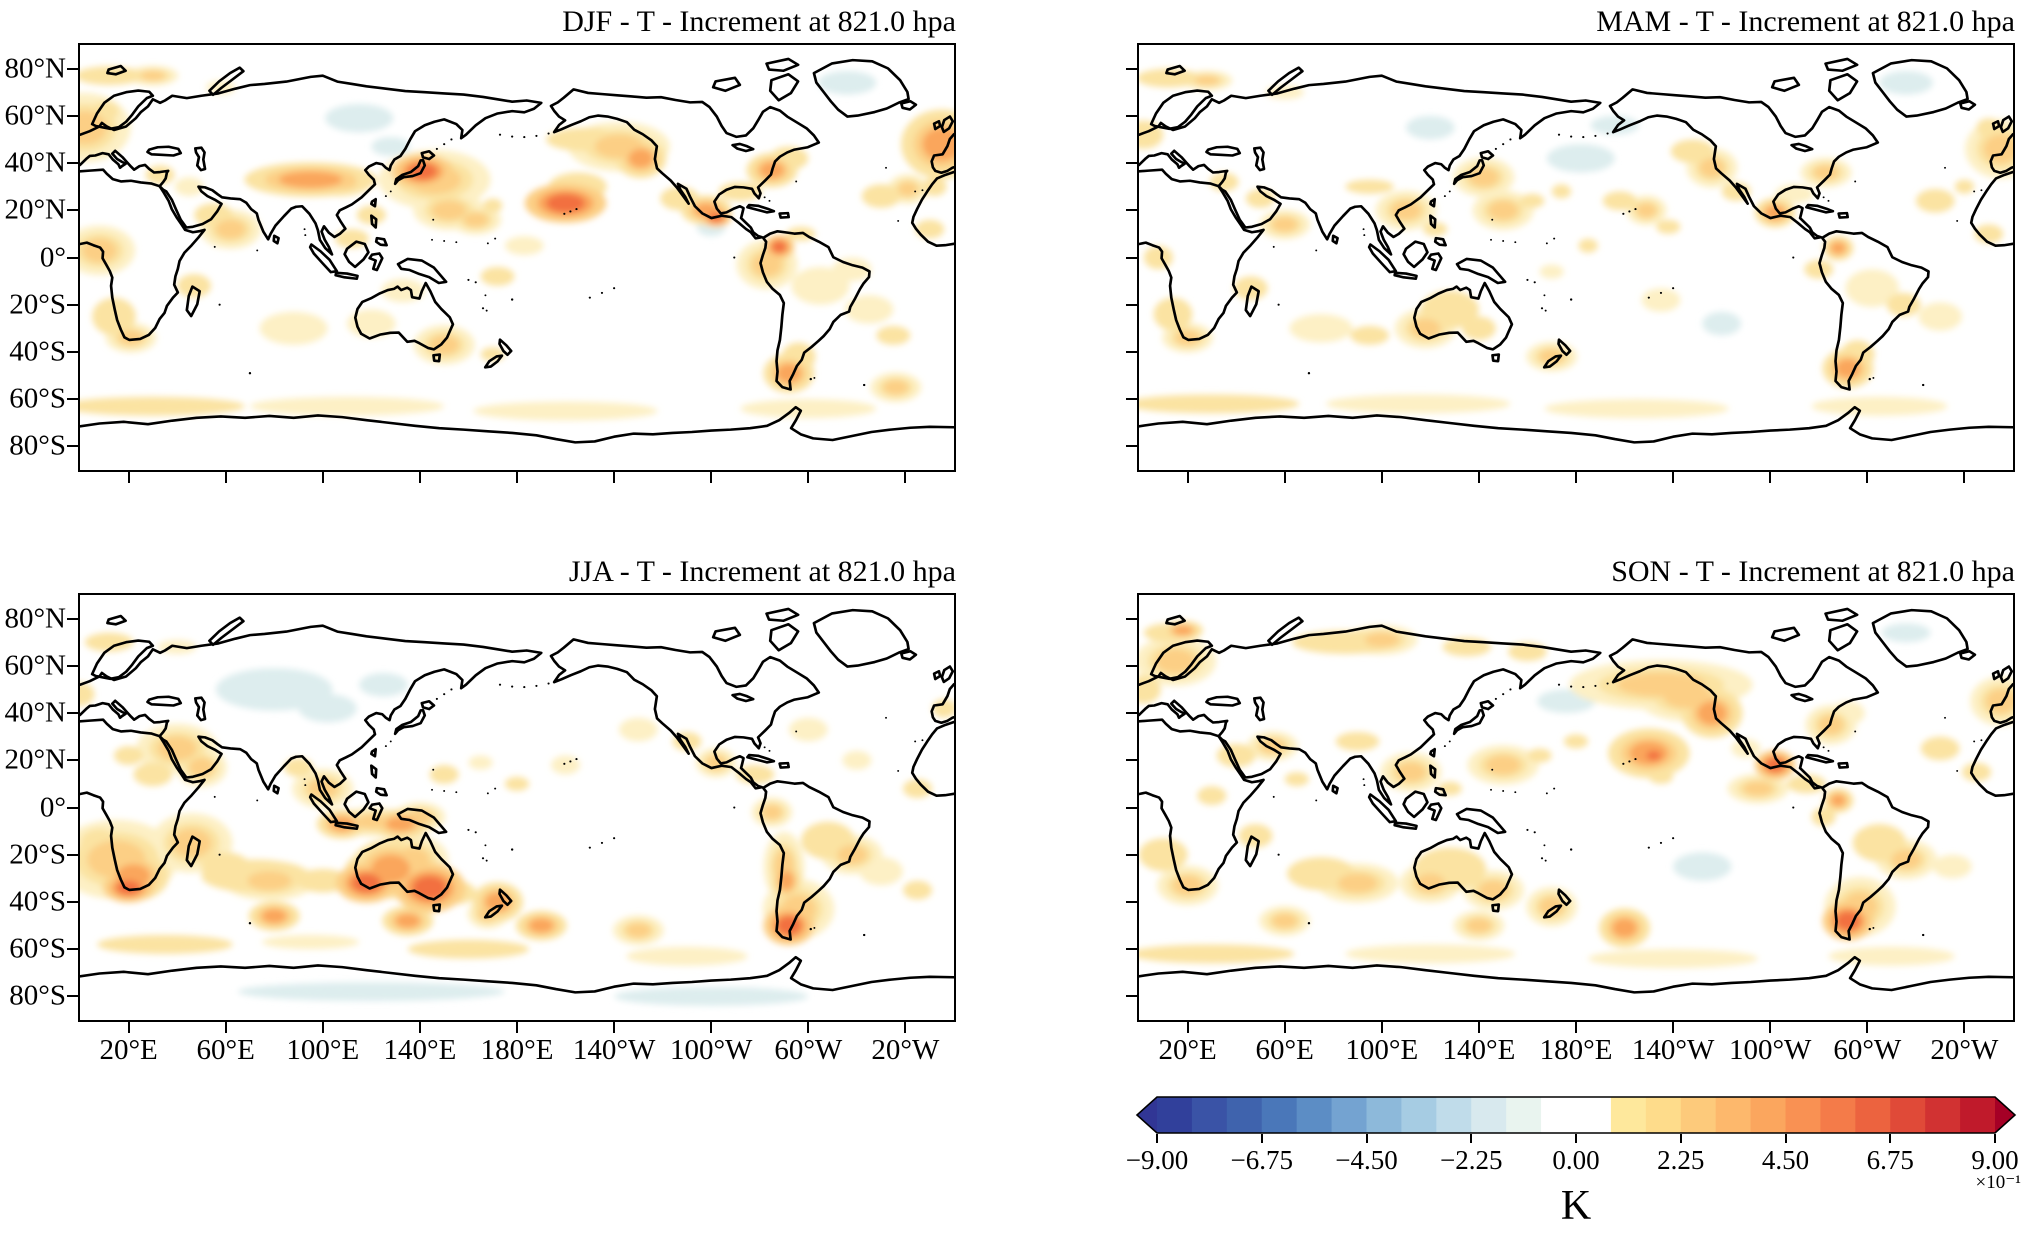 The image size is (2025, 1234). What do you see at coordinates (1576, 250) in the screenshot?
I see `coastlines-mam` at bounding box center [1576, 250].